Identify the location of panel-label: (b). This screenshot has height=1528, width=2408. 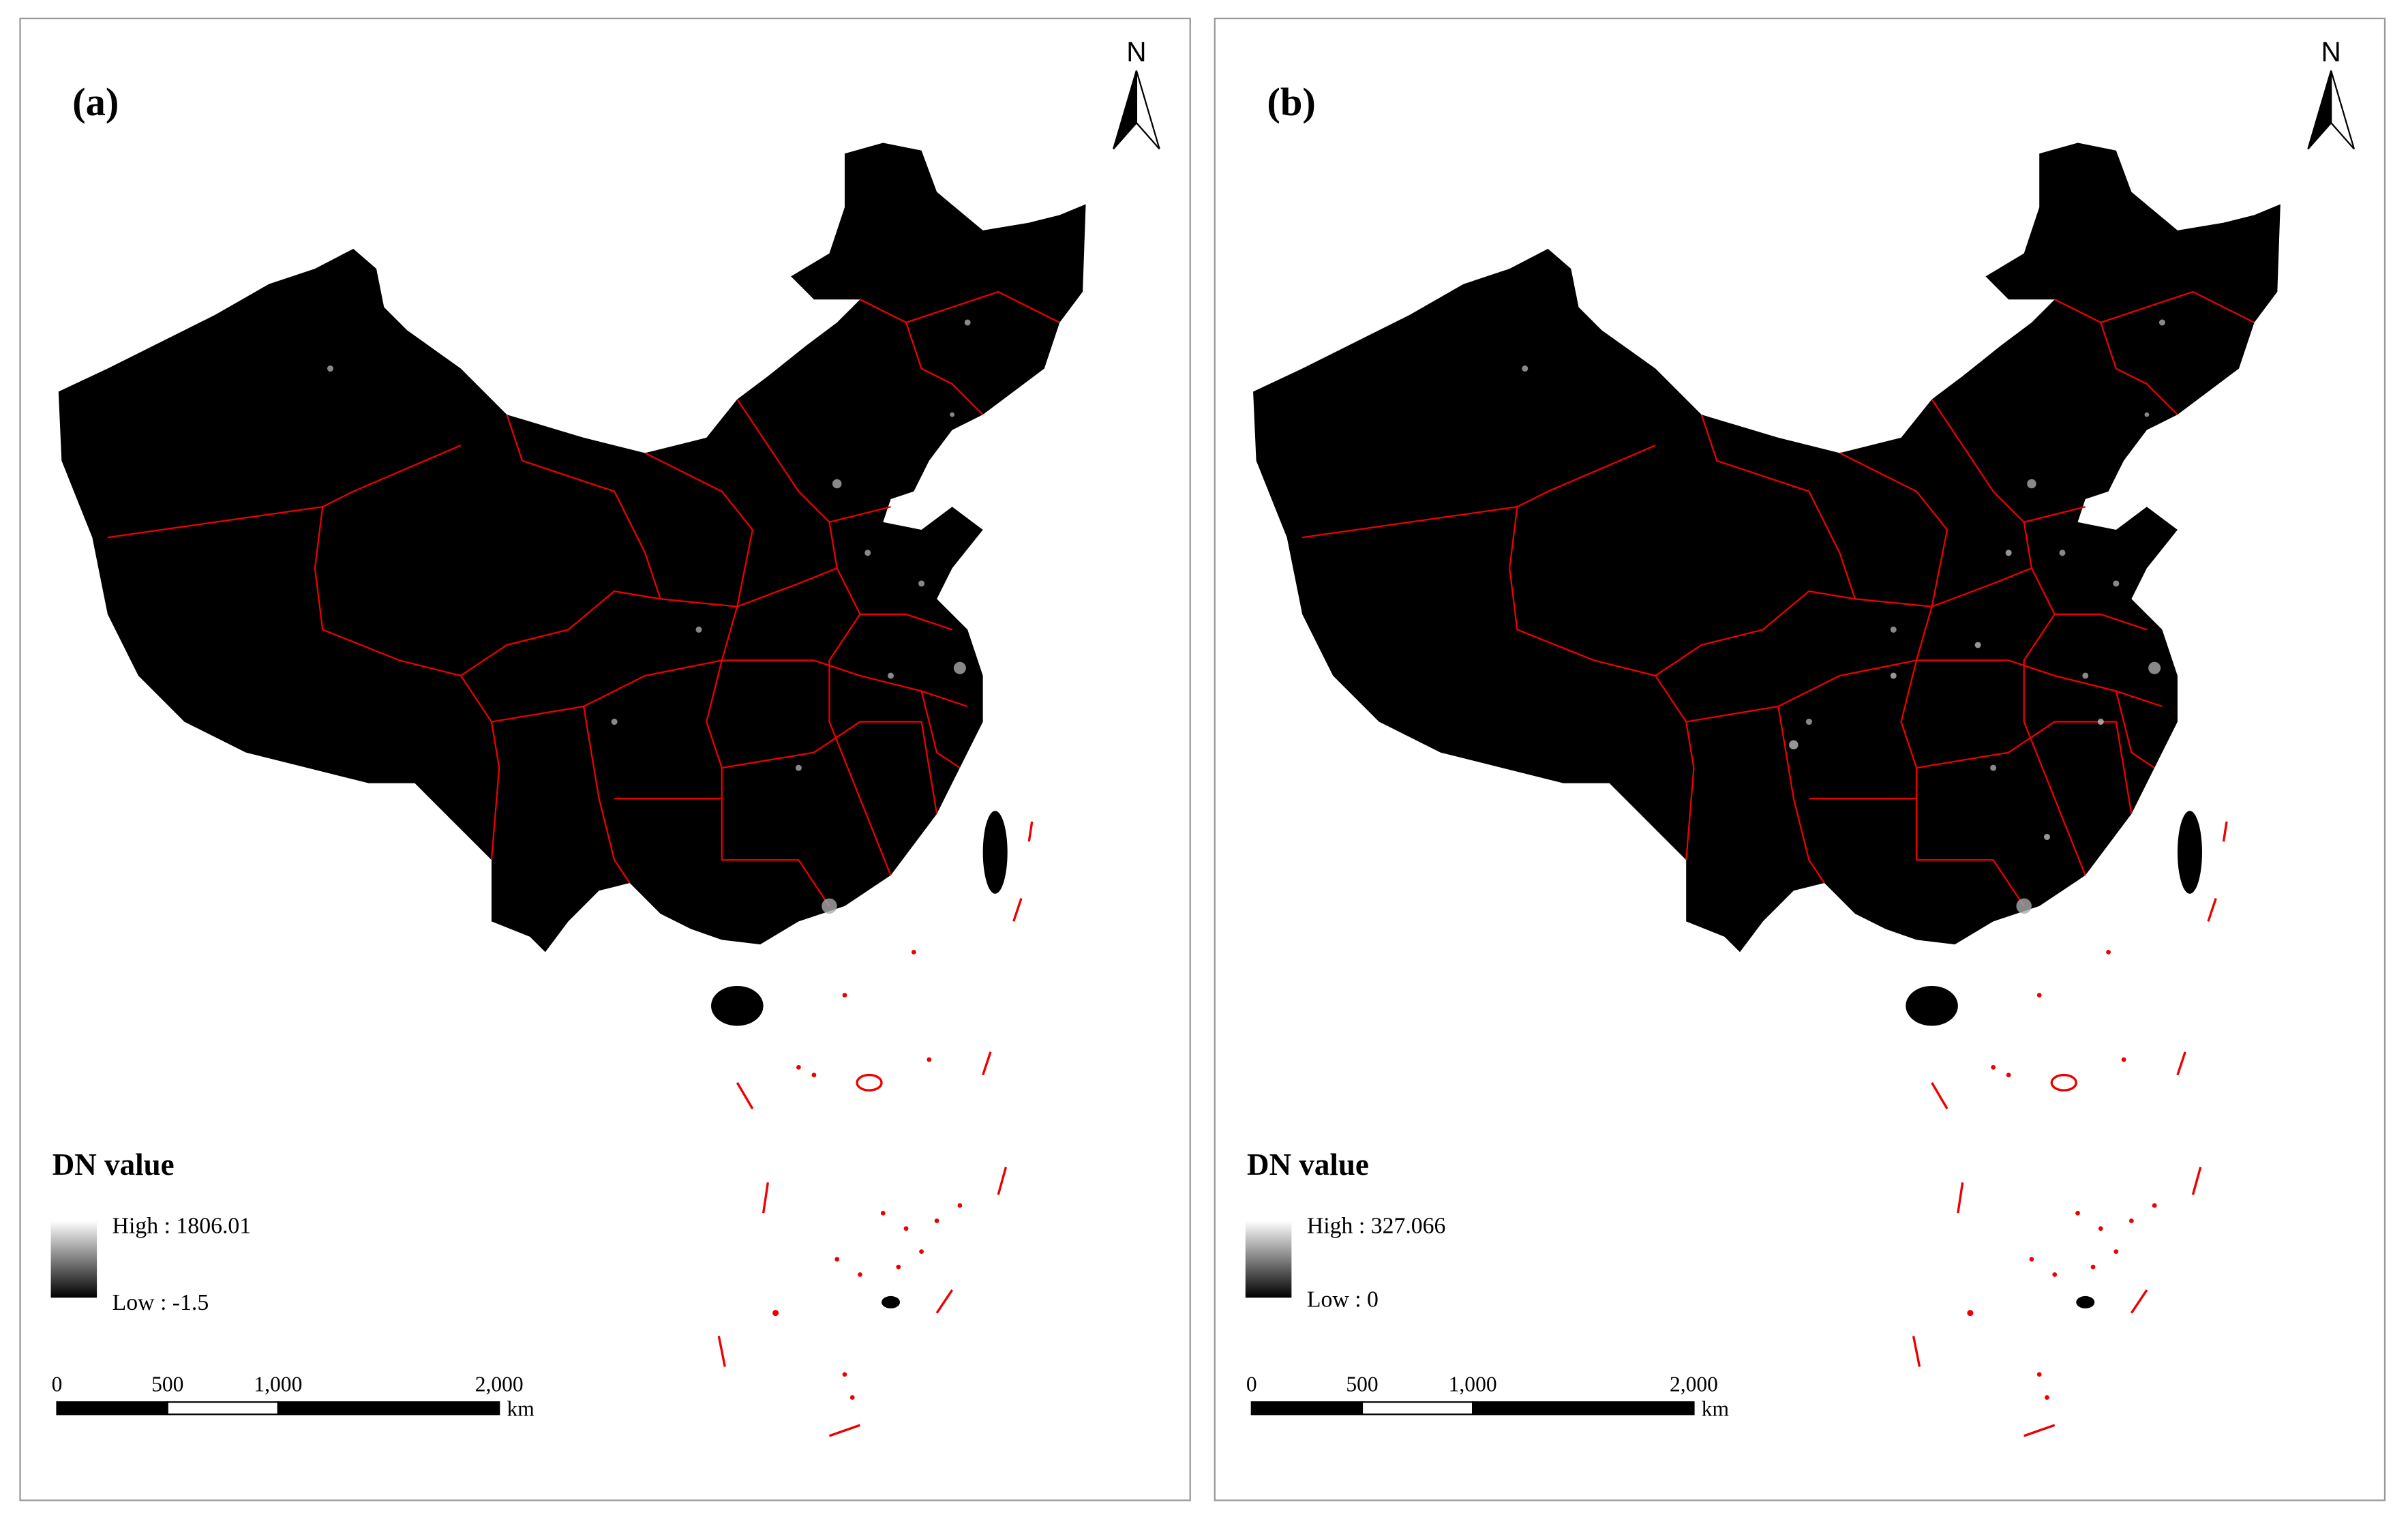
(1291, 102).